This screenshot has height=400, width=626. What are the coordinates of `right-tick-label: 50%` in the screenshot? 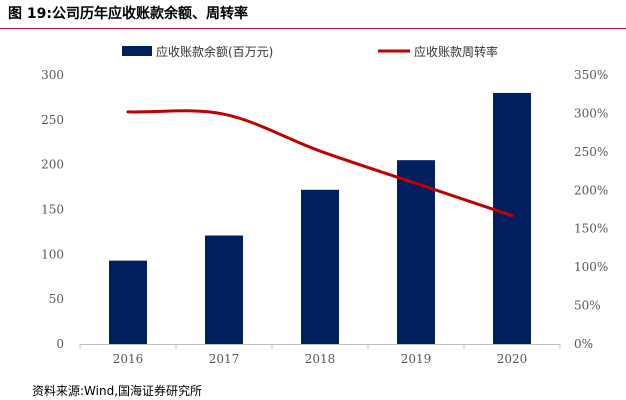 It's located at (587, 306).